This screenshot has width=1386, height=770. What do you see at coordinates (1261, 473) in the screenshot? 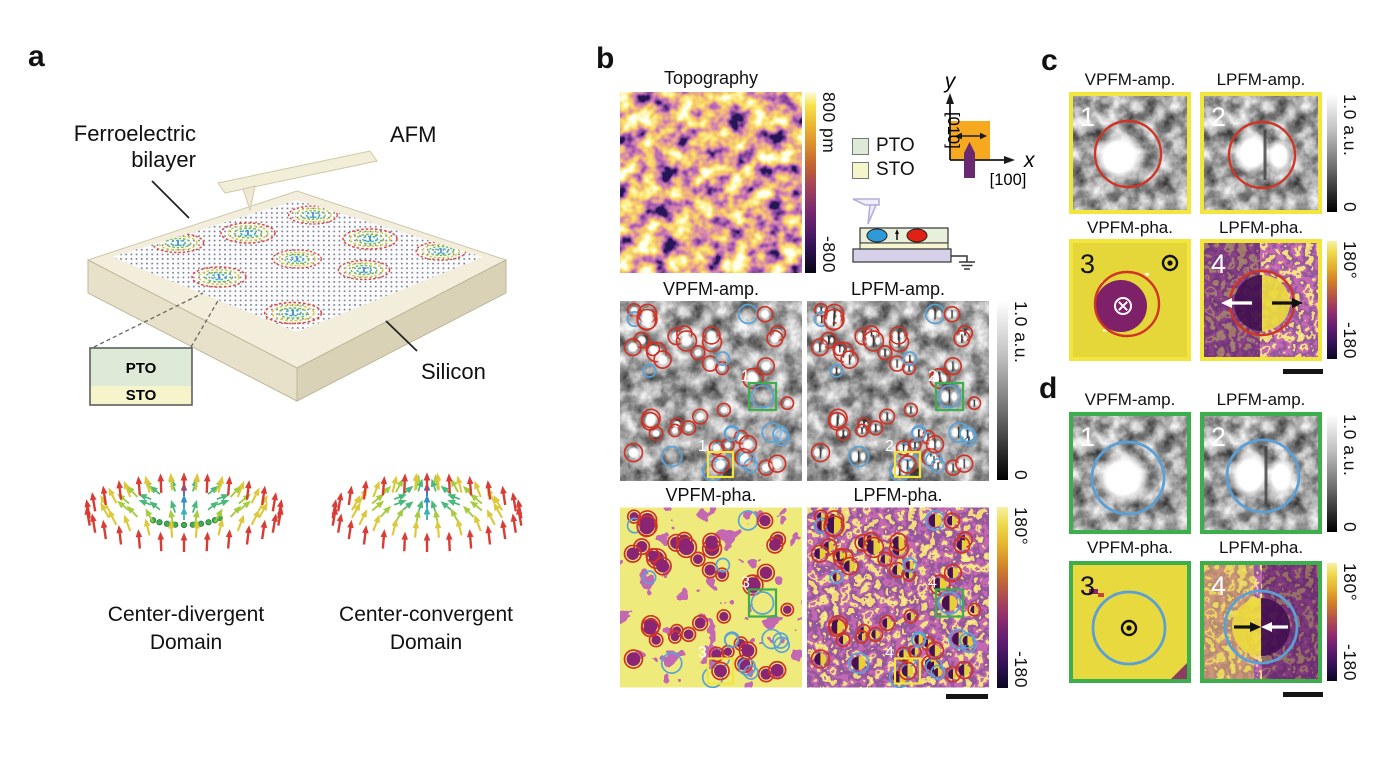
I see `panel-d-cell-2: 2` at bounding box center [1261, 473].